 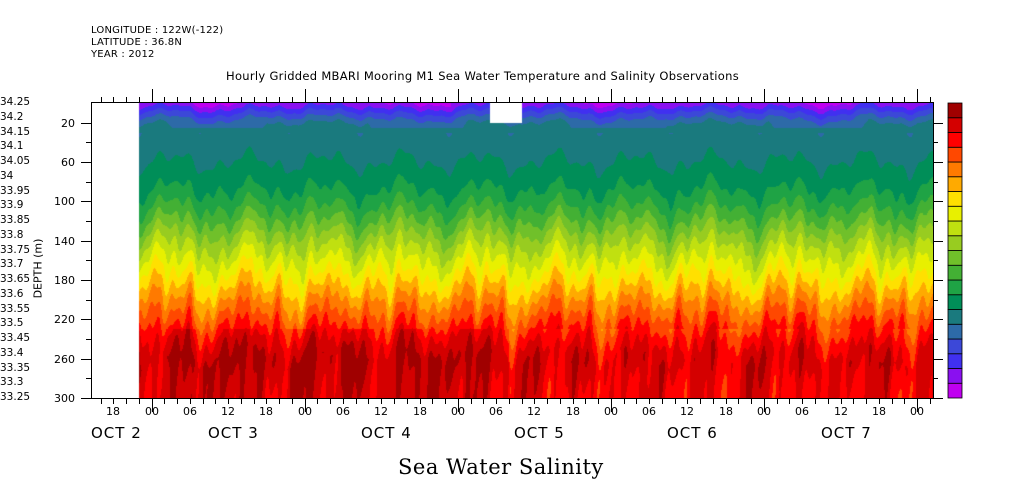 What do you see at coordinates (7, 176) in the screenshot?
I see `colorbar-label: 34` at bounding box center [7, 176].